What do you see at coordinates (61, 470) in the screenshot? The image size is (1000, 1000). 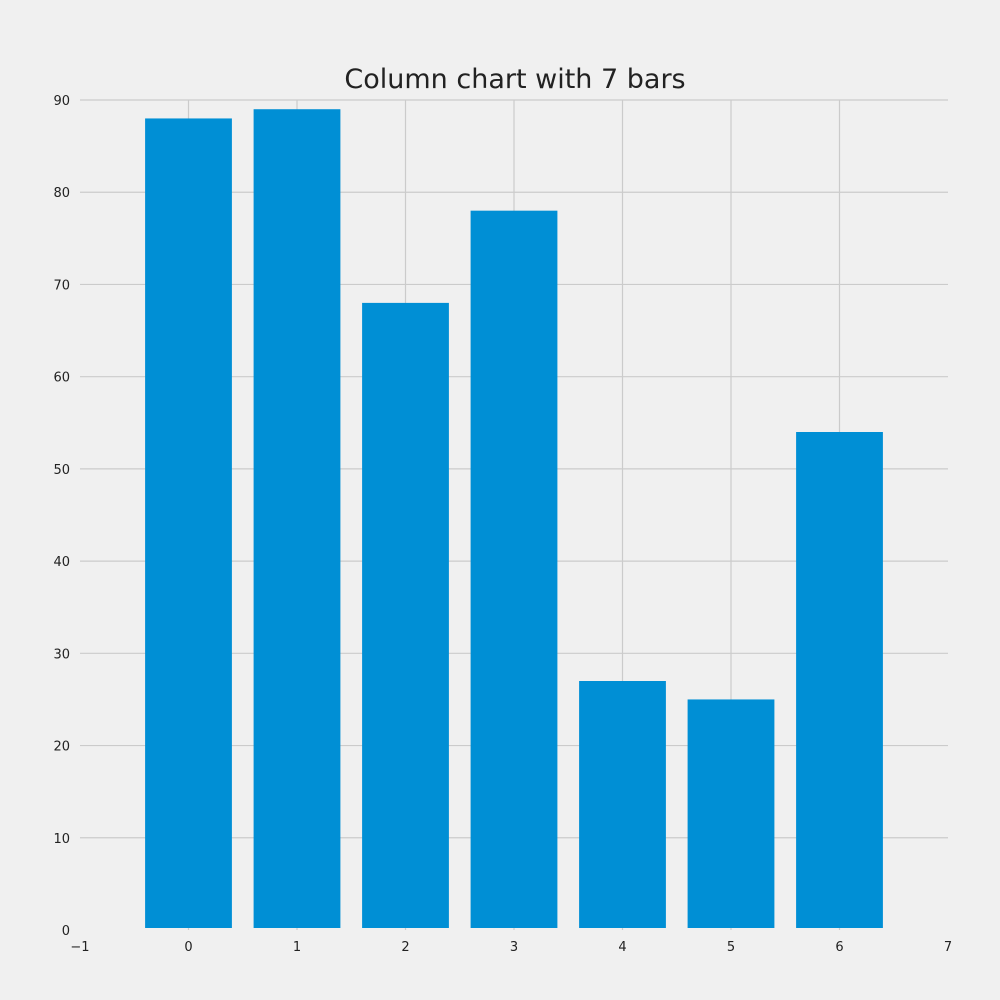 I see `y-tick-label: 50` at bounding box center [61, 470].